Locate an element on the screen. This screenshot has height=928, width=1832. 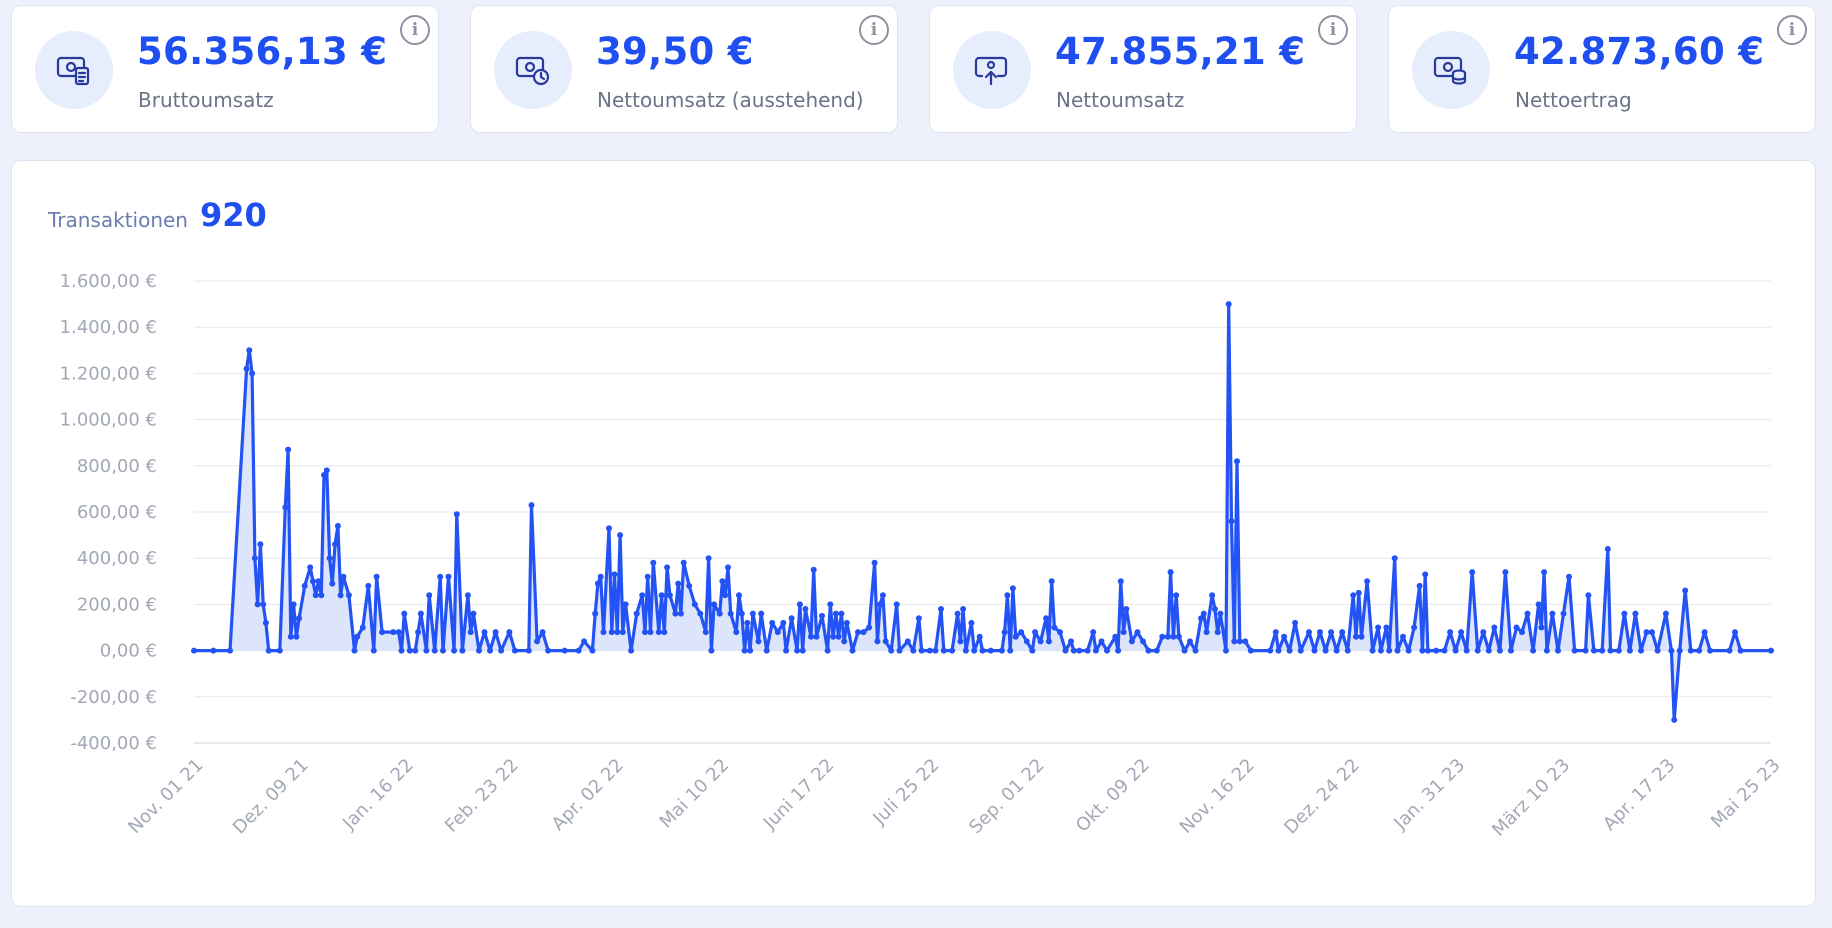
kpi-label: Bruttoumsatz is located at coordinates (206, 100).